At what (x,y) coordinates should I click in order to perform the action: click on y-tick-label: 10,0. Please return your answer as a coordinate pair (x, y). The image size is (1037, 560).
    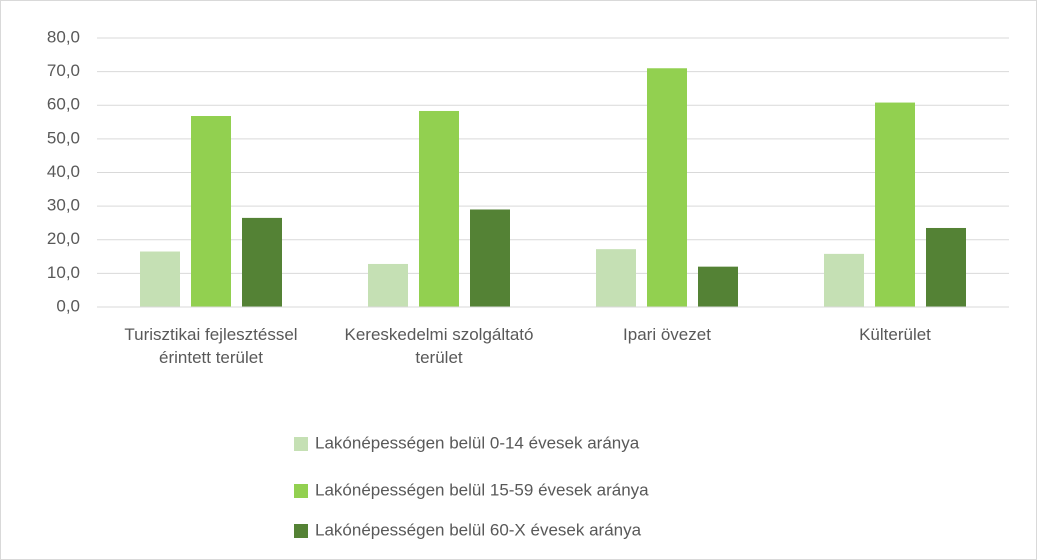
    Looking at the image, I should click on (63, 272).